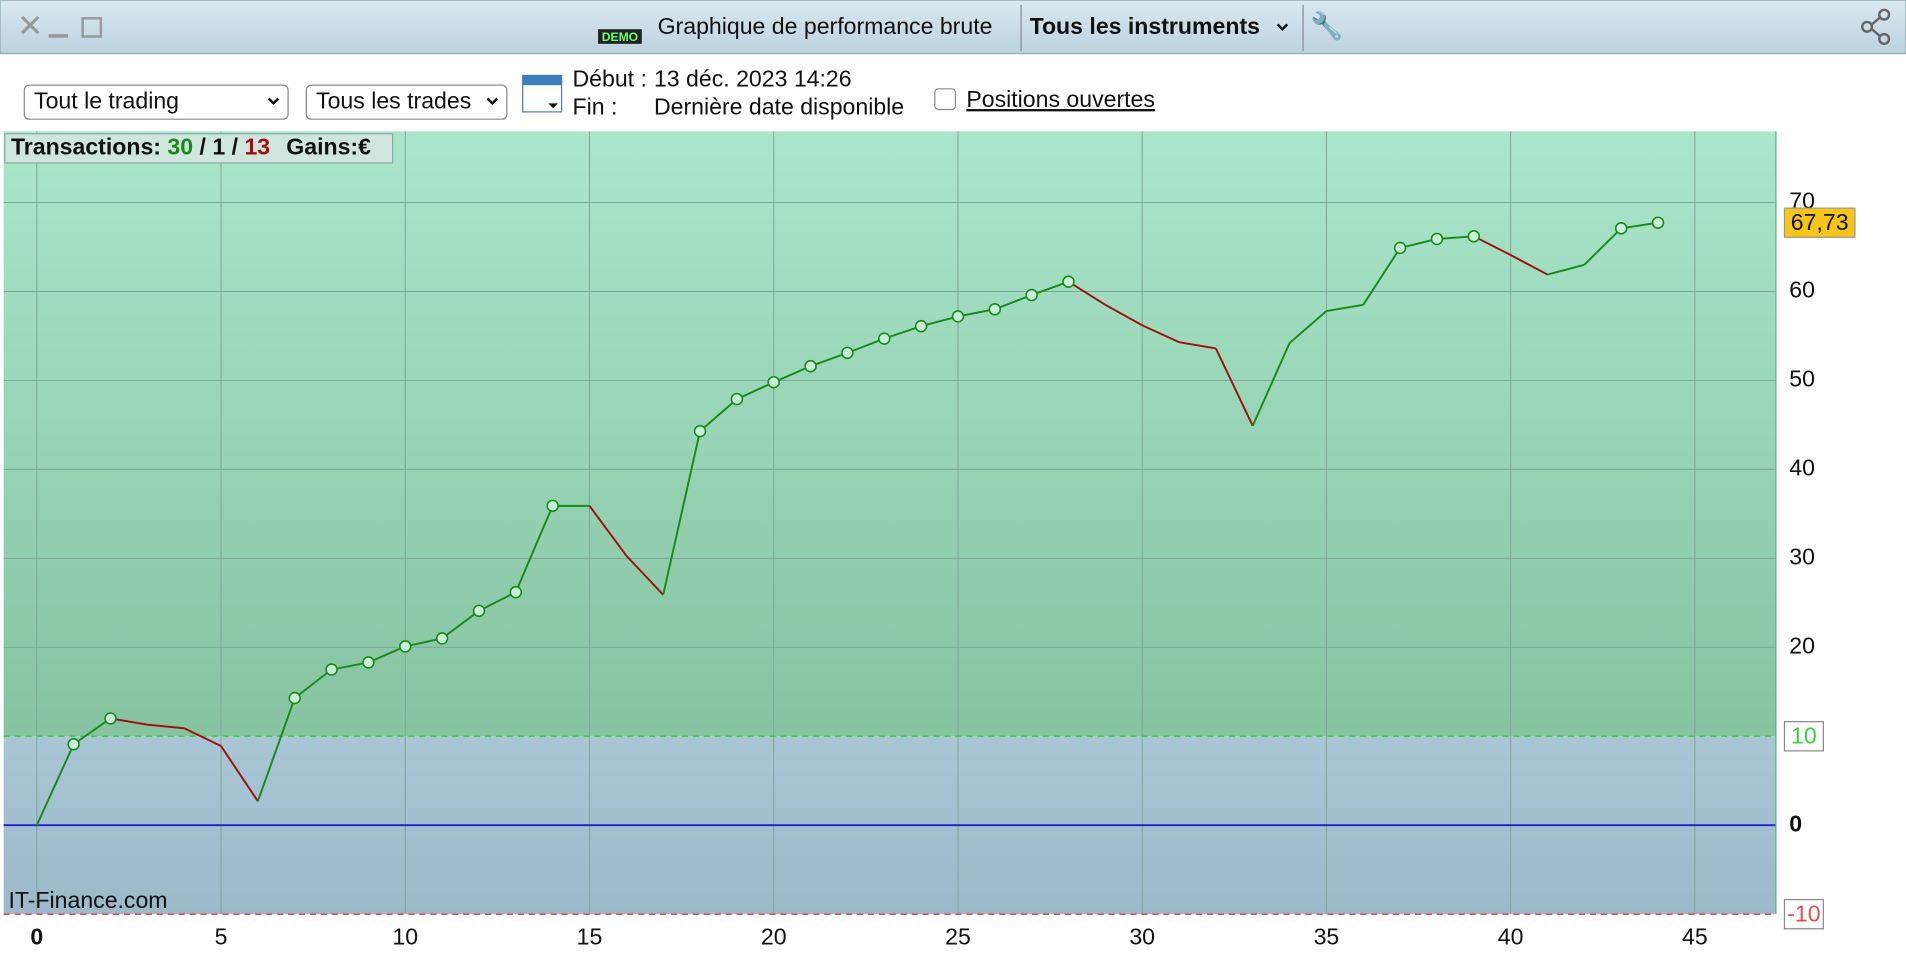 Image resolution: width=1906 pixels, height=963 pixels. What do you see at coordinates (1326, 25) in the screenshot?
I see `settings-button: 🔧` at bounding box center [1326, 25].